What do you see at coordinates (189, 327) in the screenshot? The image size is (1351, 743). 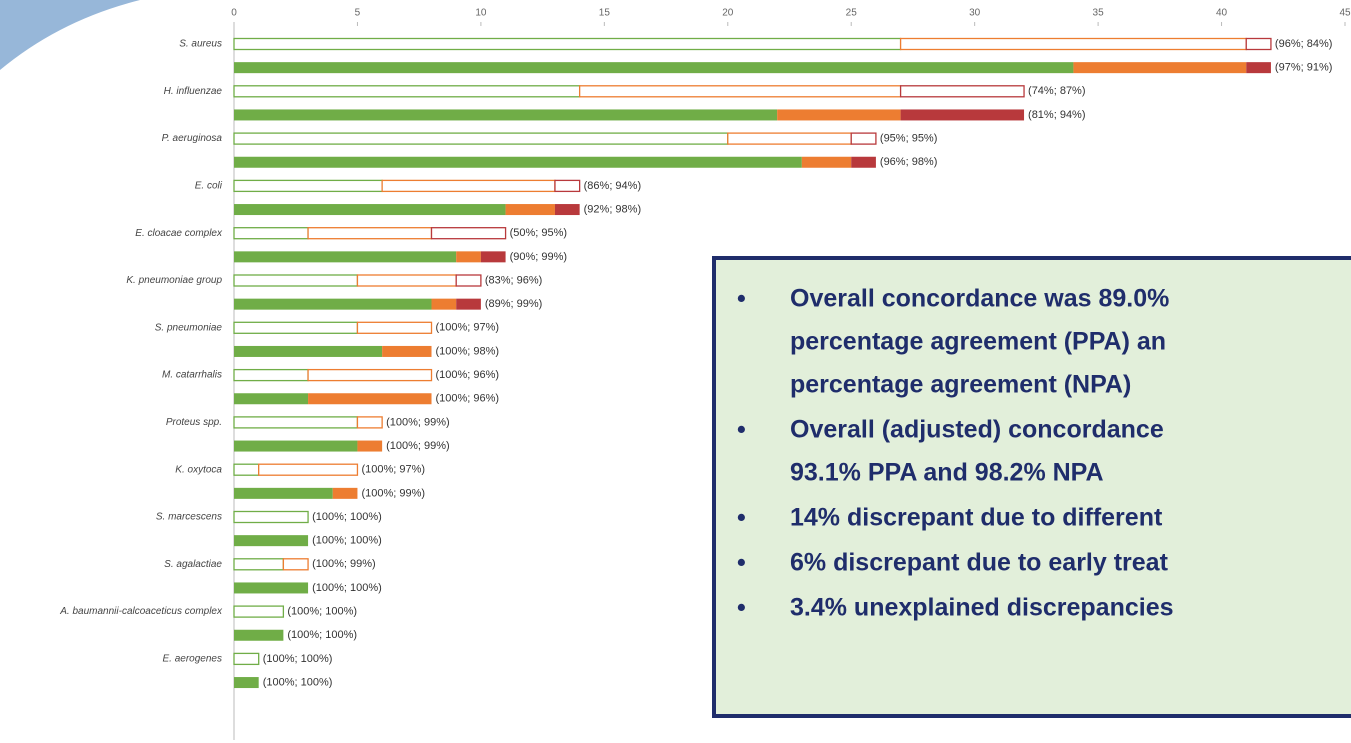 I see `category-label: S. pneumoniae` at bounding box center [189, 327].